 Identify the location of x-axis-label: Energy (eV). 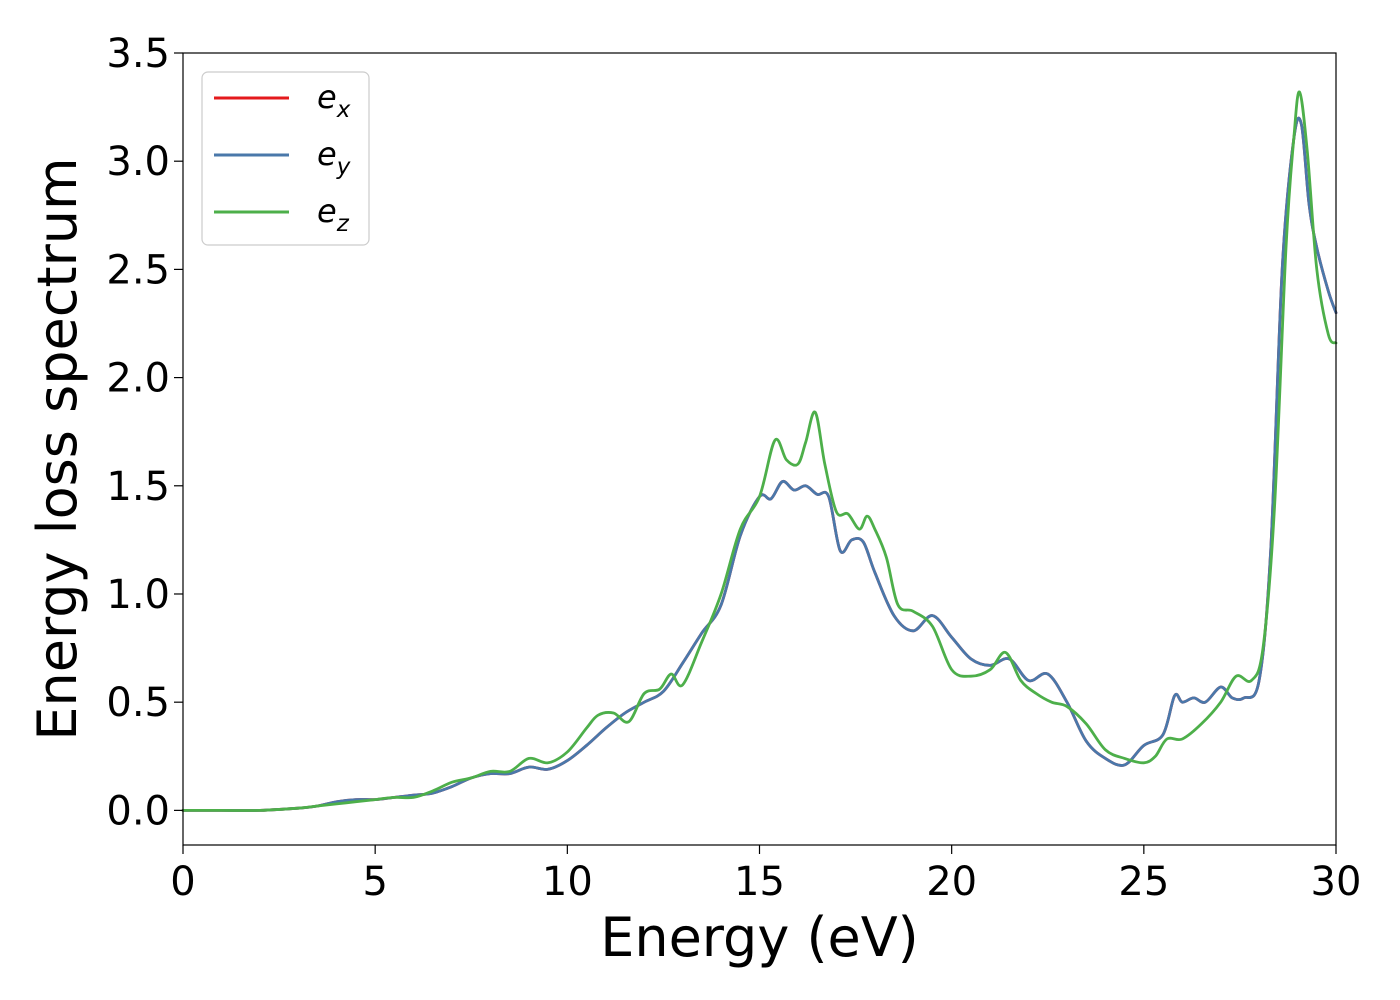
(759, 937).